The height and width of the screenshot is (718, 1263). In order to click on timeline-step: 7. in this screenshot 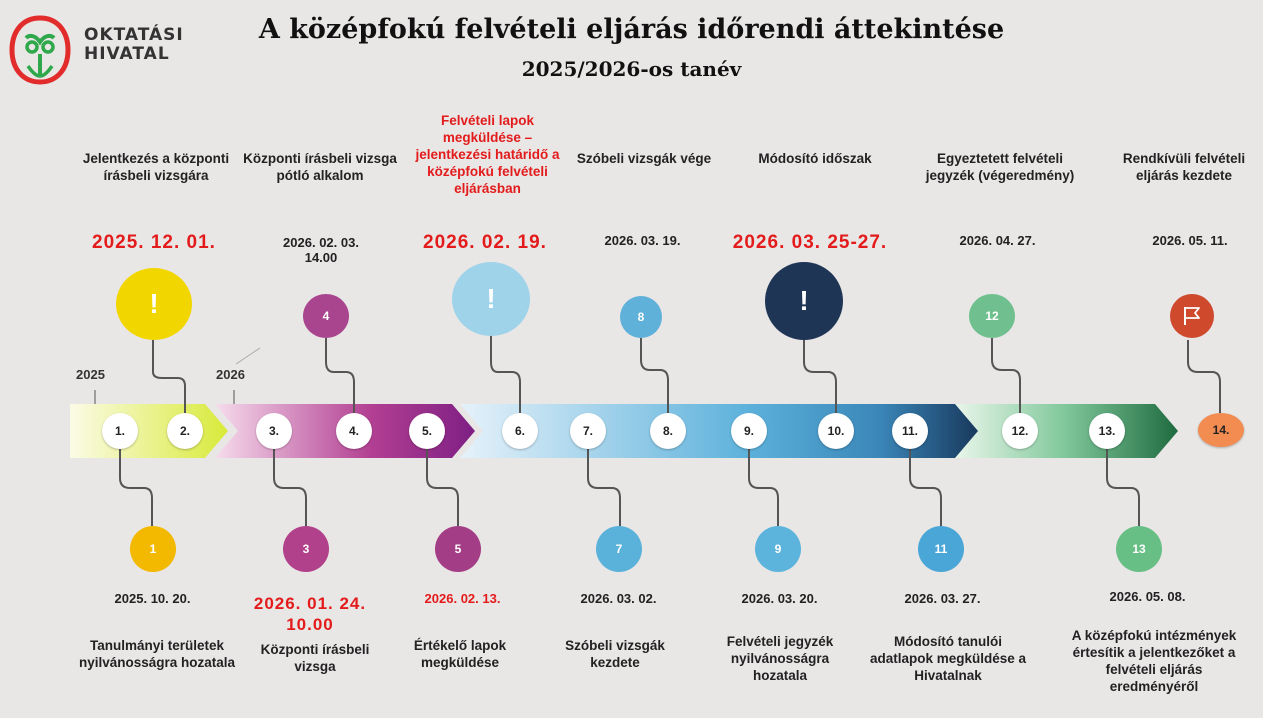, I will do `click(588, 431)`.